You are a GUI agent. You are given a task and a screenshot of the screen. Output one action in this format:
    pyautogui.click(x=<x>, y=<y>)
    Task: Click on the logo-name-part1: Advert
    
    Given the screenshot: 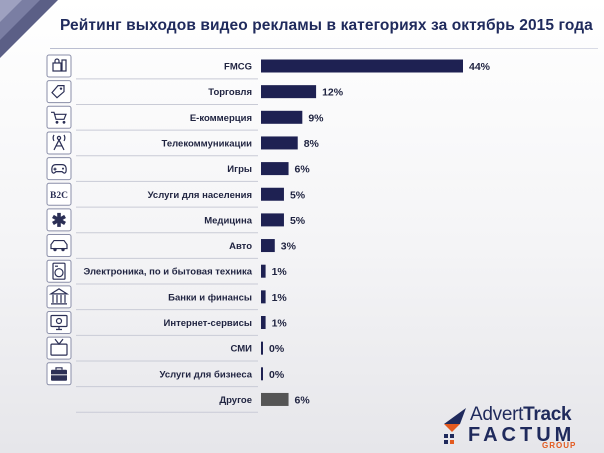 What is the action you would take?
    pyautogui.click(x=497, y=414)
    